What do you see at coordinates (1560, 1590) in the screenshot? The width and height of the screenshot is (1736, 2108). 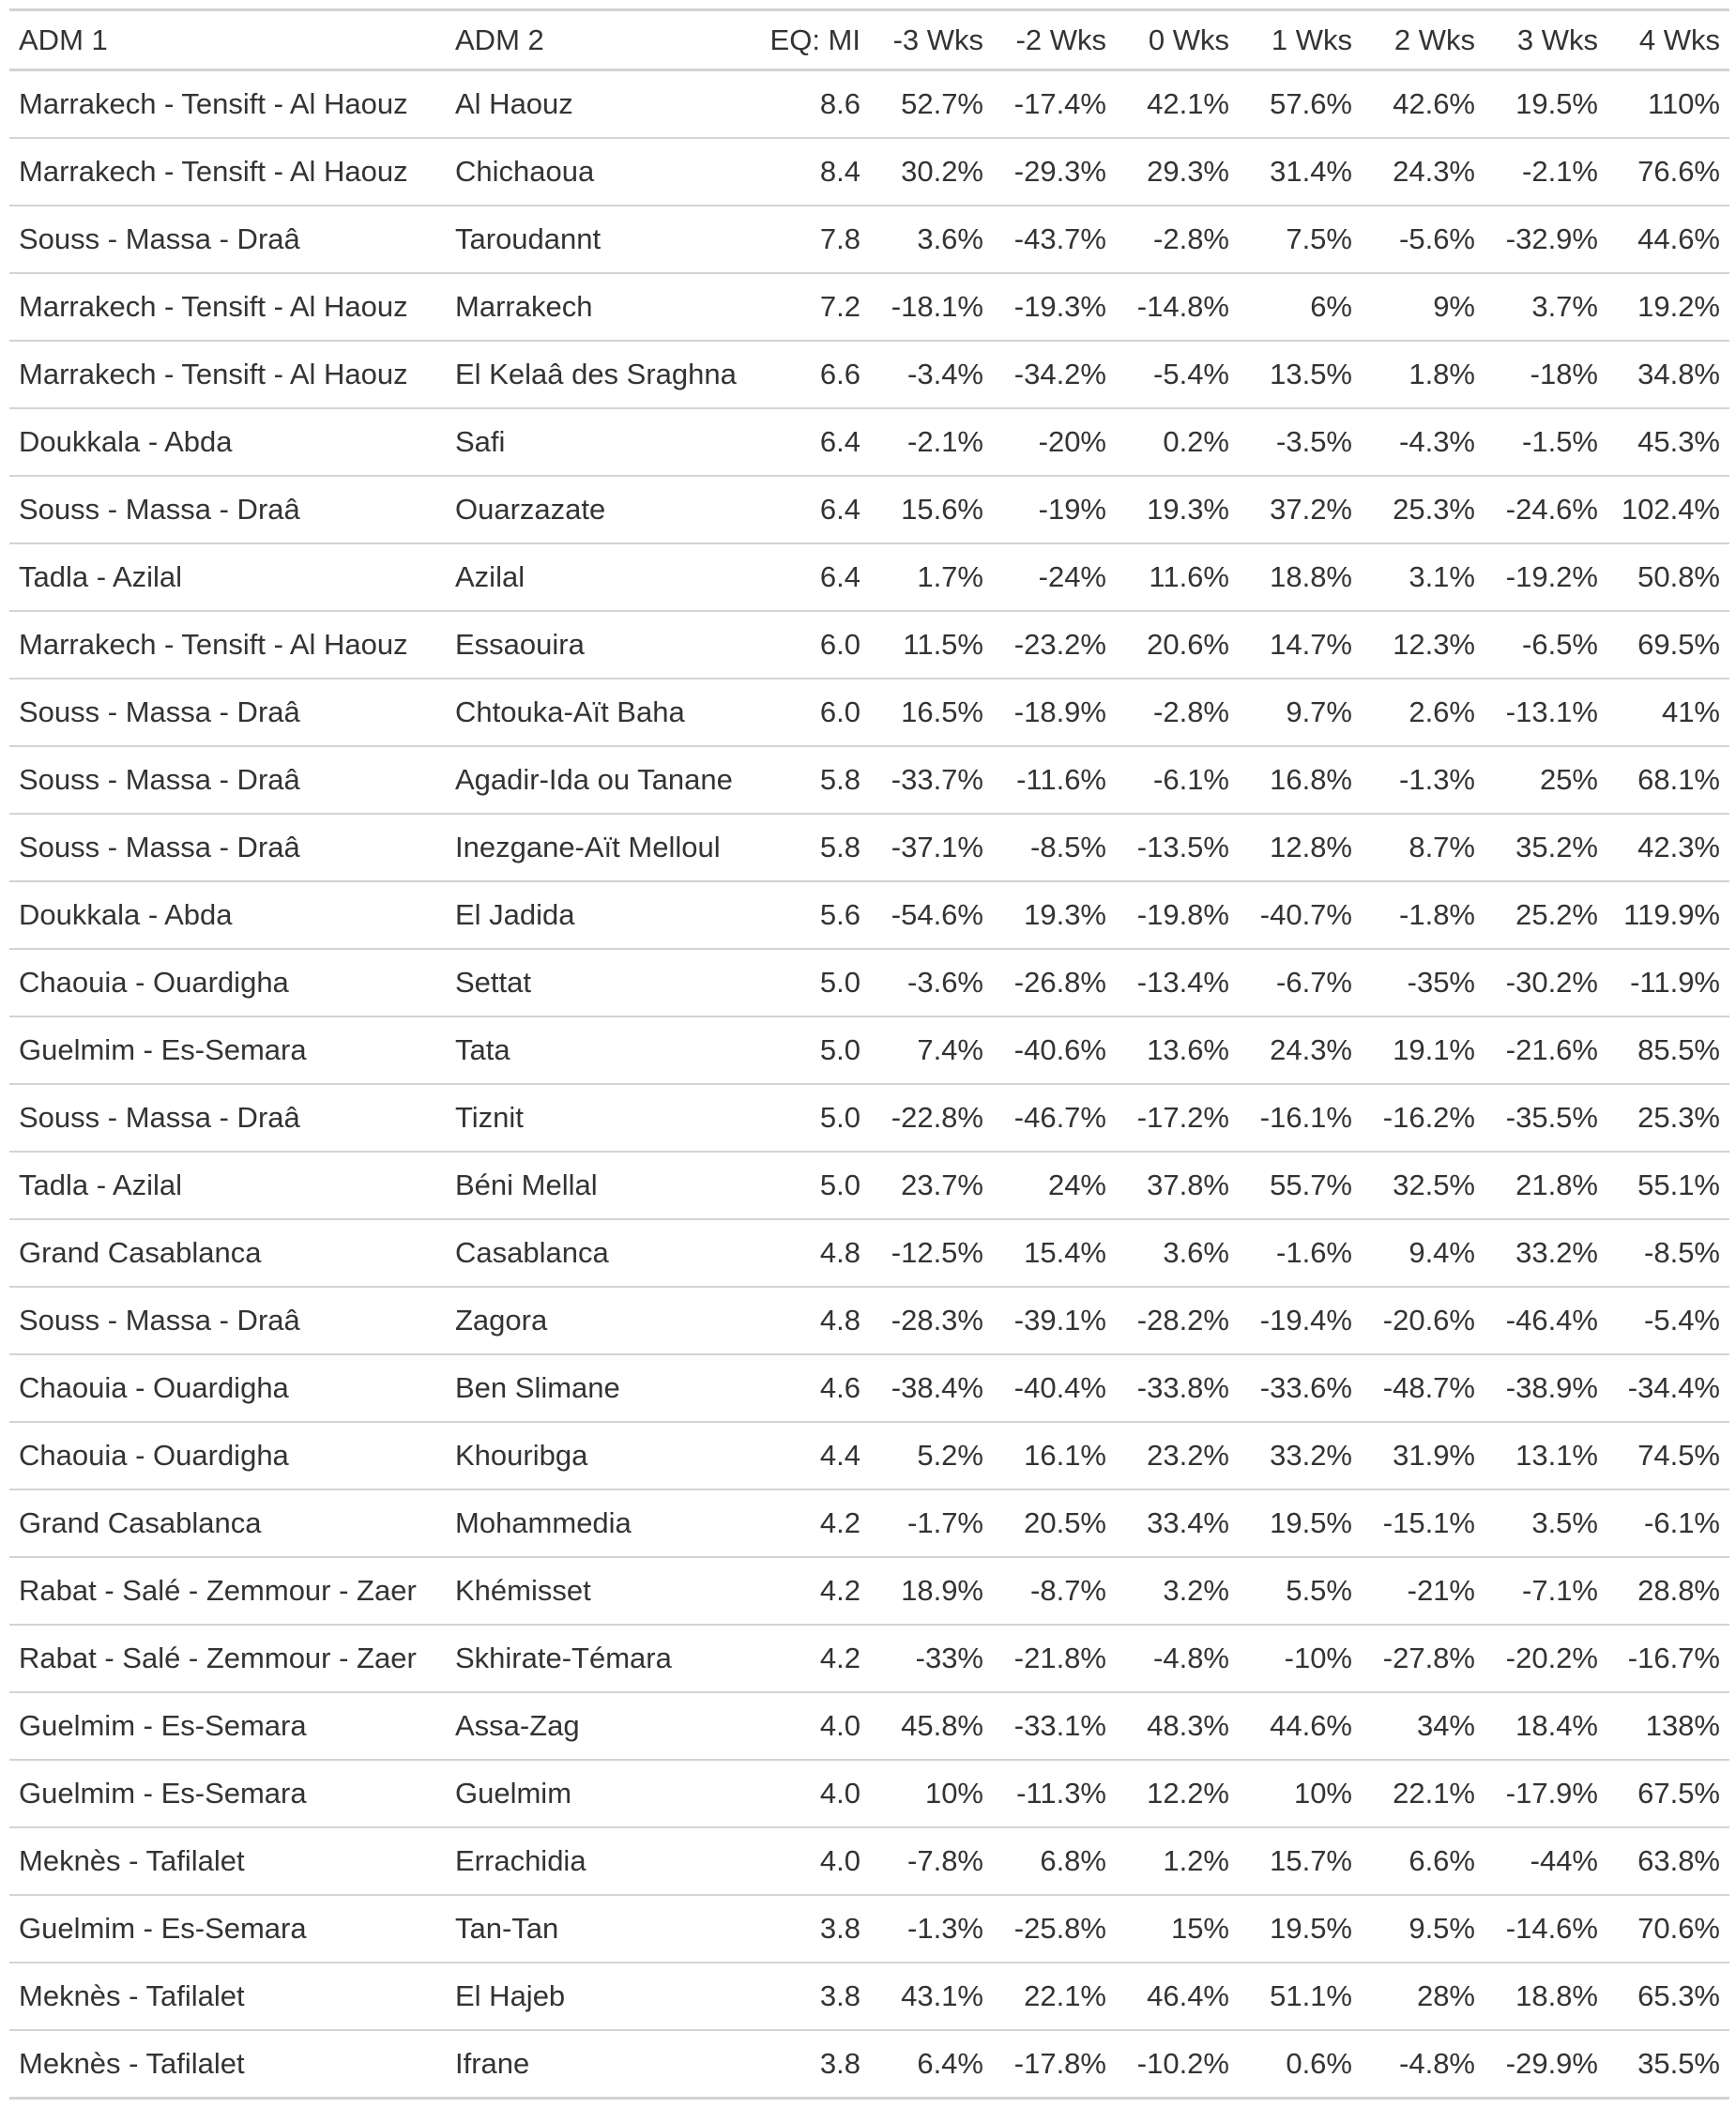 I see `cell-3-wks: -7.1%` at bounding box center [1560, 1590].